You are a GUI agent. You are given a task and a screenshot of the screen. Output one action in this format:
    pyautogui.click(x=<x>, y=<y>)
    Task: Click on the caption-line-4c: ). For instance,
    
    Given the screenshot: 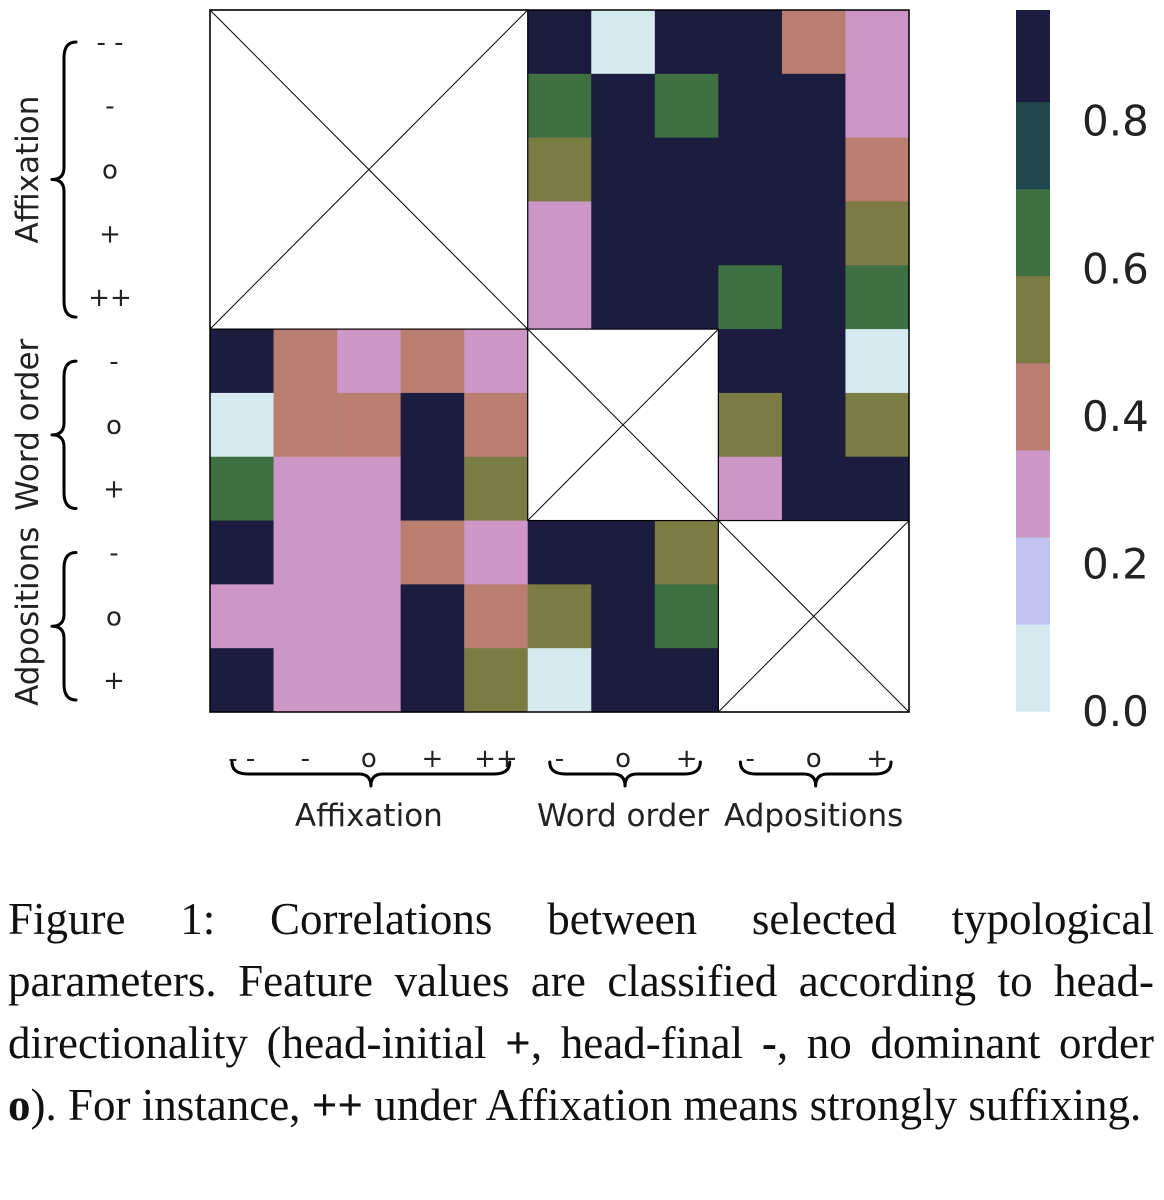 What is the action you would take?
    pyautogui.click(x=171, y=1105)
    